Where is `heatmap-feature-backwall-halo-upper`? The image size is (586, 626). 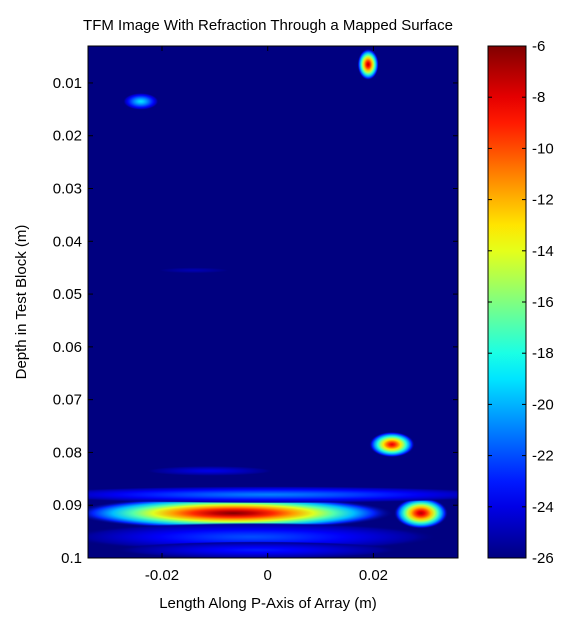
heatmap-feature-backwall-halo-upper is located at coordinates (273, 495).